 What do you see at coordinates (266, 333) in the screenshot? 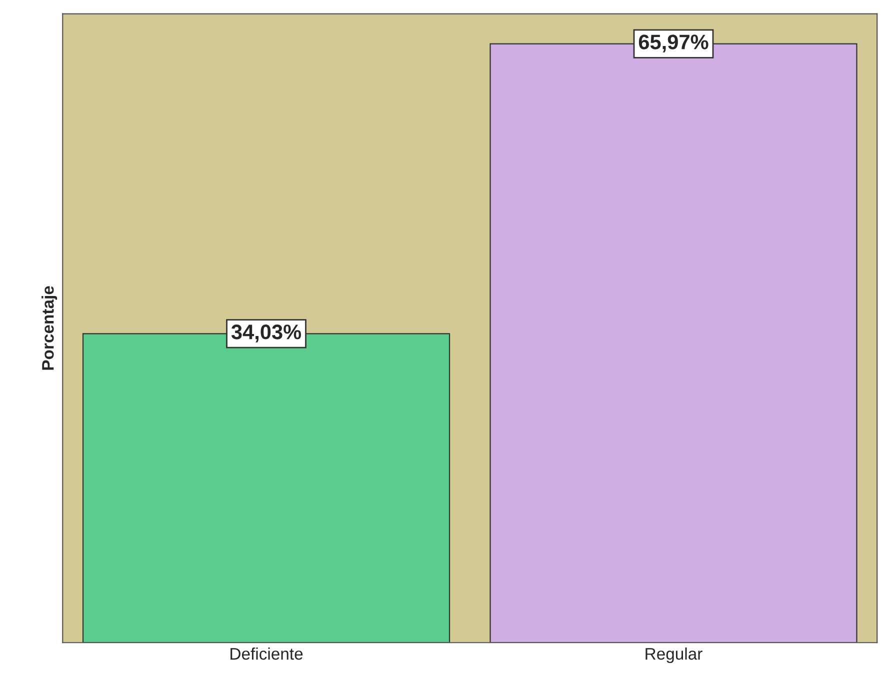
I see `data-label: 34,03%` at bounding box center [266, 333].